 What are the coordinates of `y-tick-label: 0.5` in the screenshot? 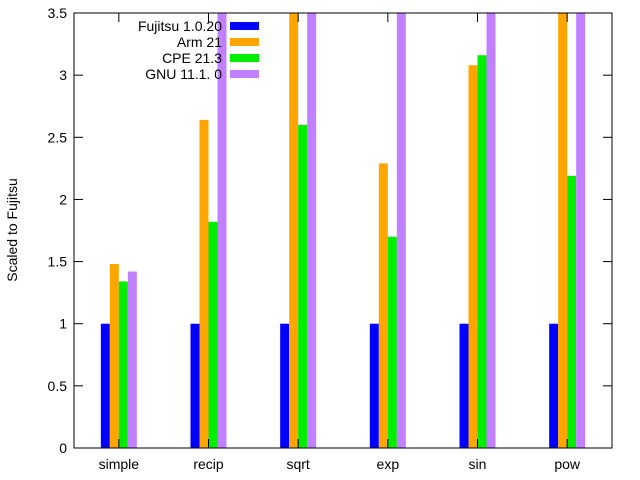 It's located at (58, 386).